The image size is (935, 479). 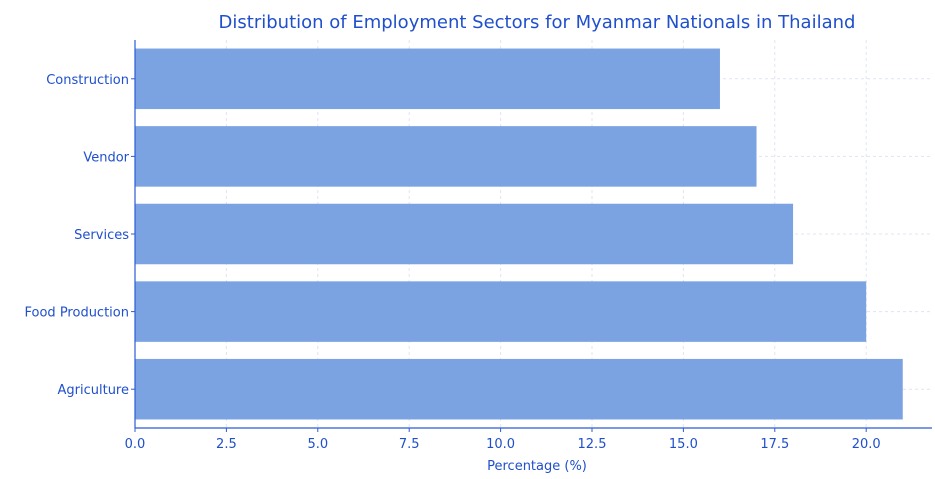 I want to click on bar-services, so click(x=464, y=234).